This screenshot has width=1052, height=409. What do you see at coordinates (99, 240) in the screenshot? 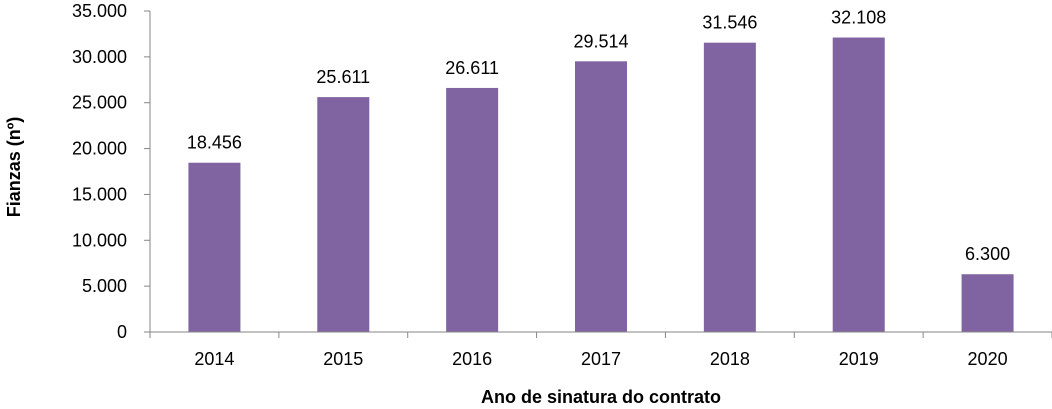
I see `y-tick-label: 10.000` at bounding box center [99, 240].